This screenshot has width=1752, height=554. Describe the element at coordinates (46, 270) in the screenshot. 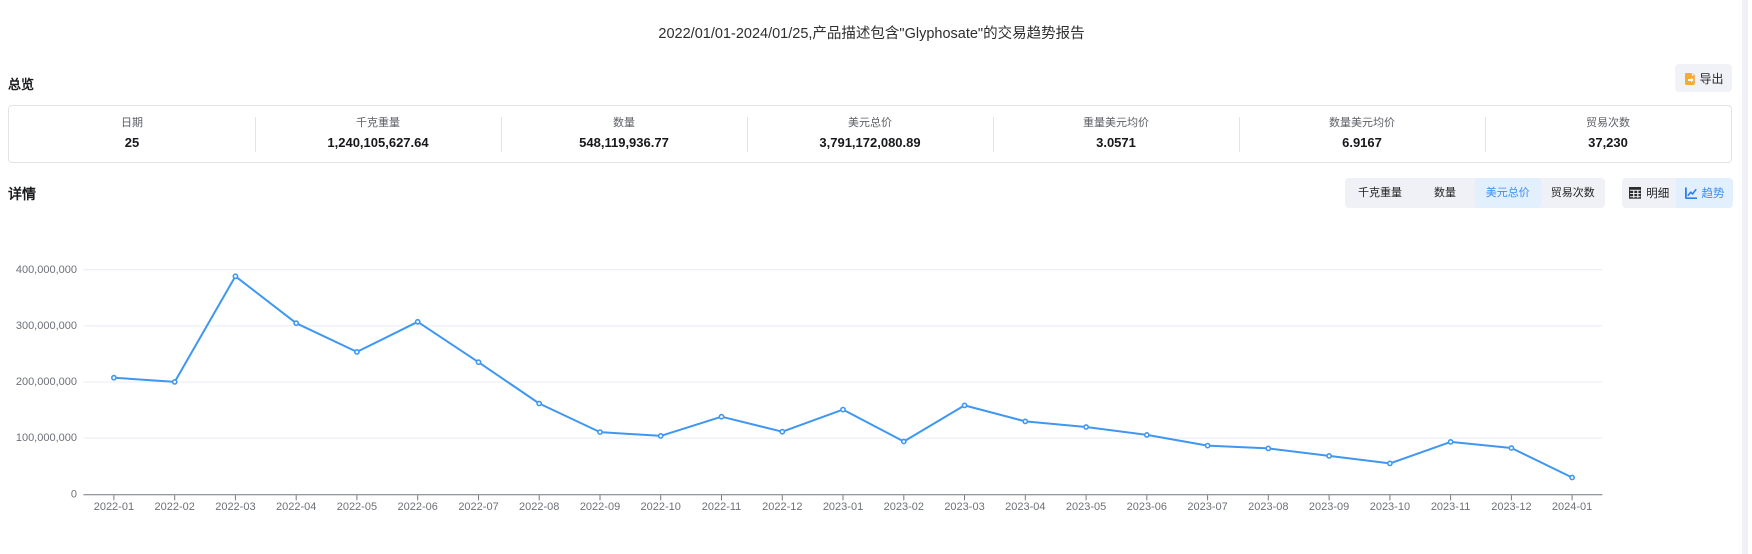

I see `svg-text: 400,000,000` at that location.